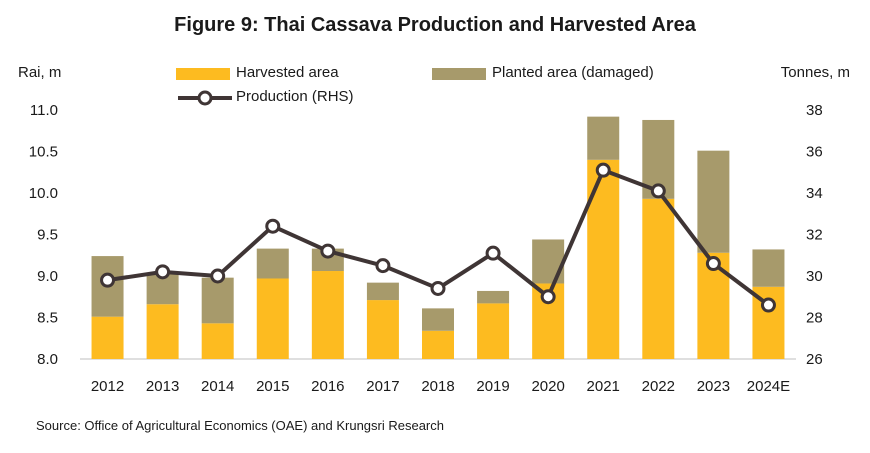 This screenshot has width=870, height=453. Describe the element at coordinates (603, 386) in the screenshot. I see `x-tick-label: 2021` at that location.